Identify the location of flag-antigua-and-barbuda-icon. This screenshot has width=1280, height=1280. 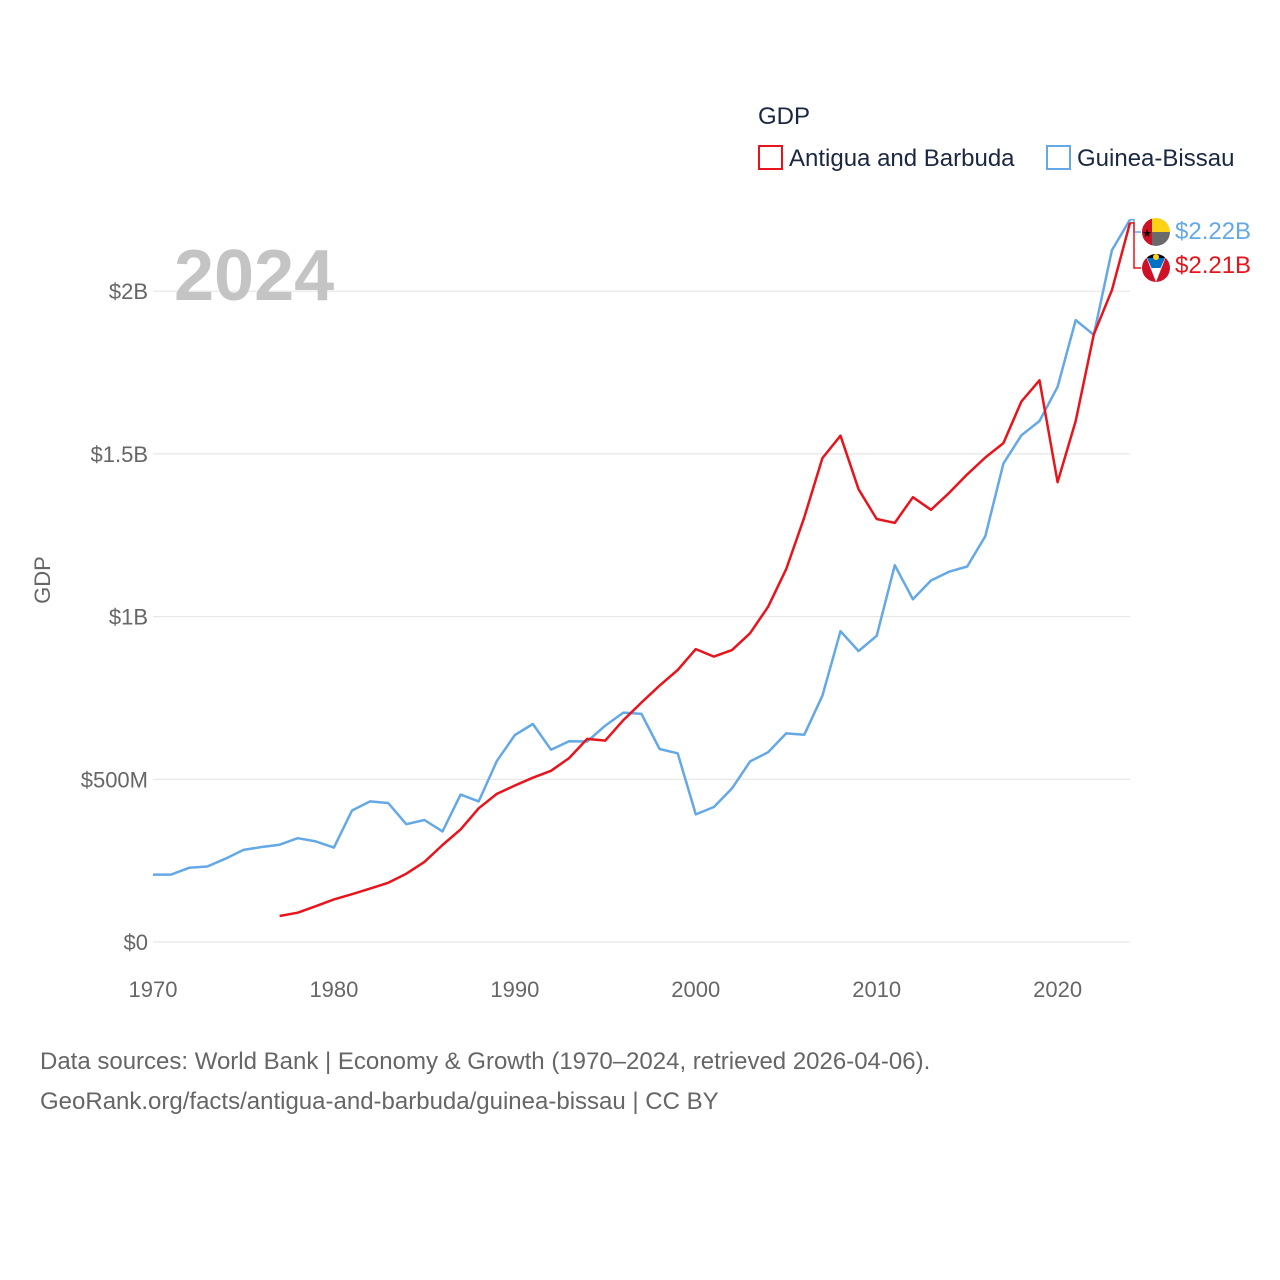
(1156, 268).